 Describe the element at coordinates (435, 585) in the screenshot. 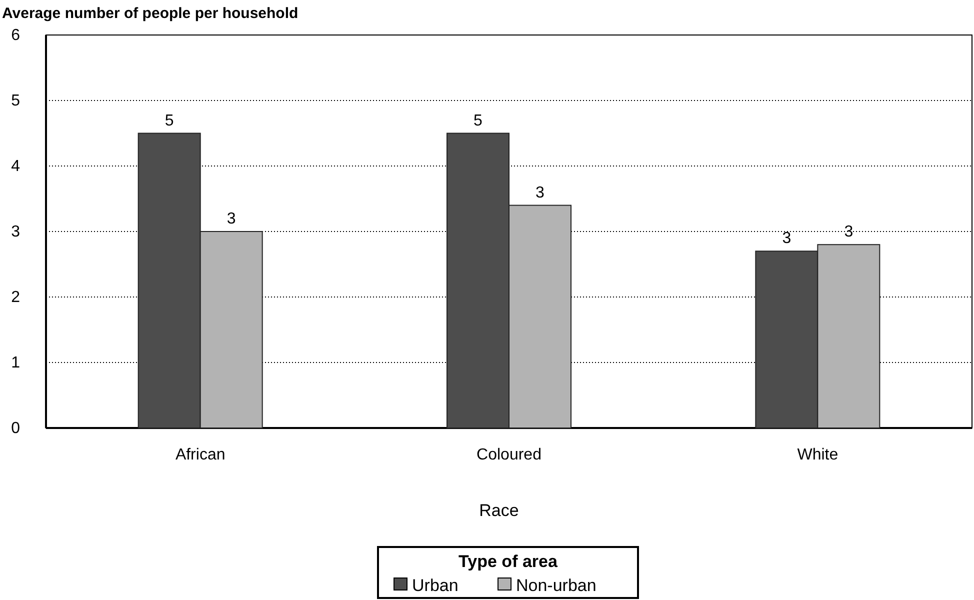

I see `legend-label: Urban` at that location.